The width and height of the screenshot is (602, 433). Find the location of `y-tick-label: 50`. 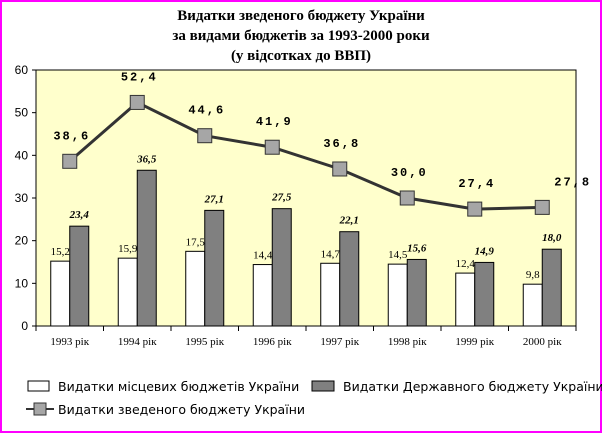

y-tick-label: 50 is located at coordinates (22, 113).